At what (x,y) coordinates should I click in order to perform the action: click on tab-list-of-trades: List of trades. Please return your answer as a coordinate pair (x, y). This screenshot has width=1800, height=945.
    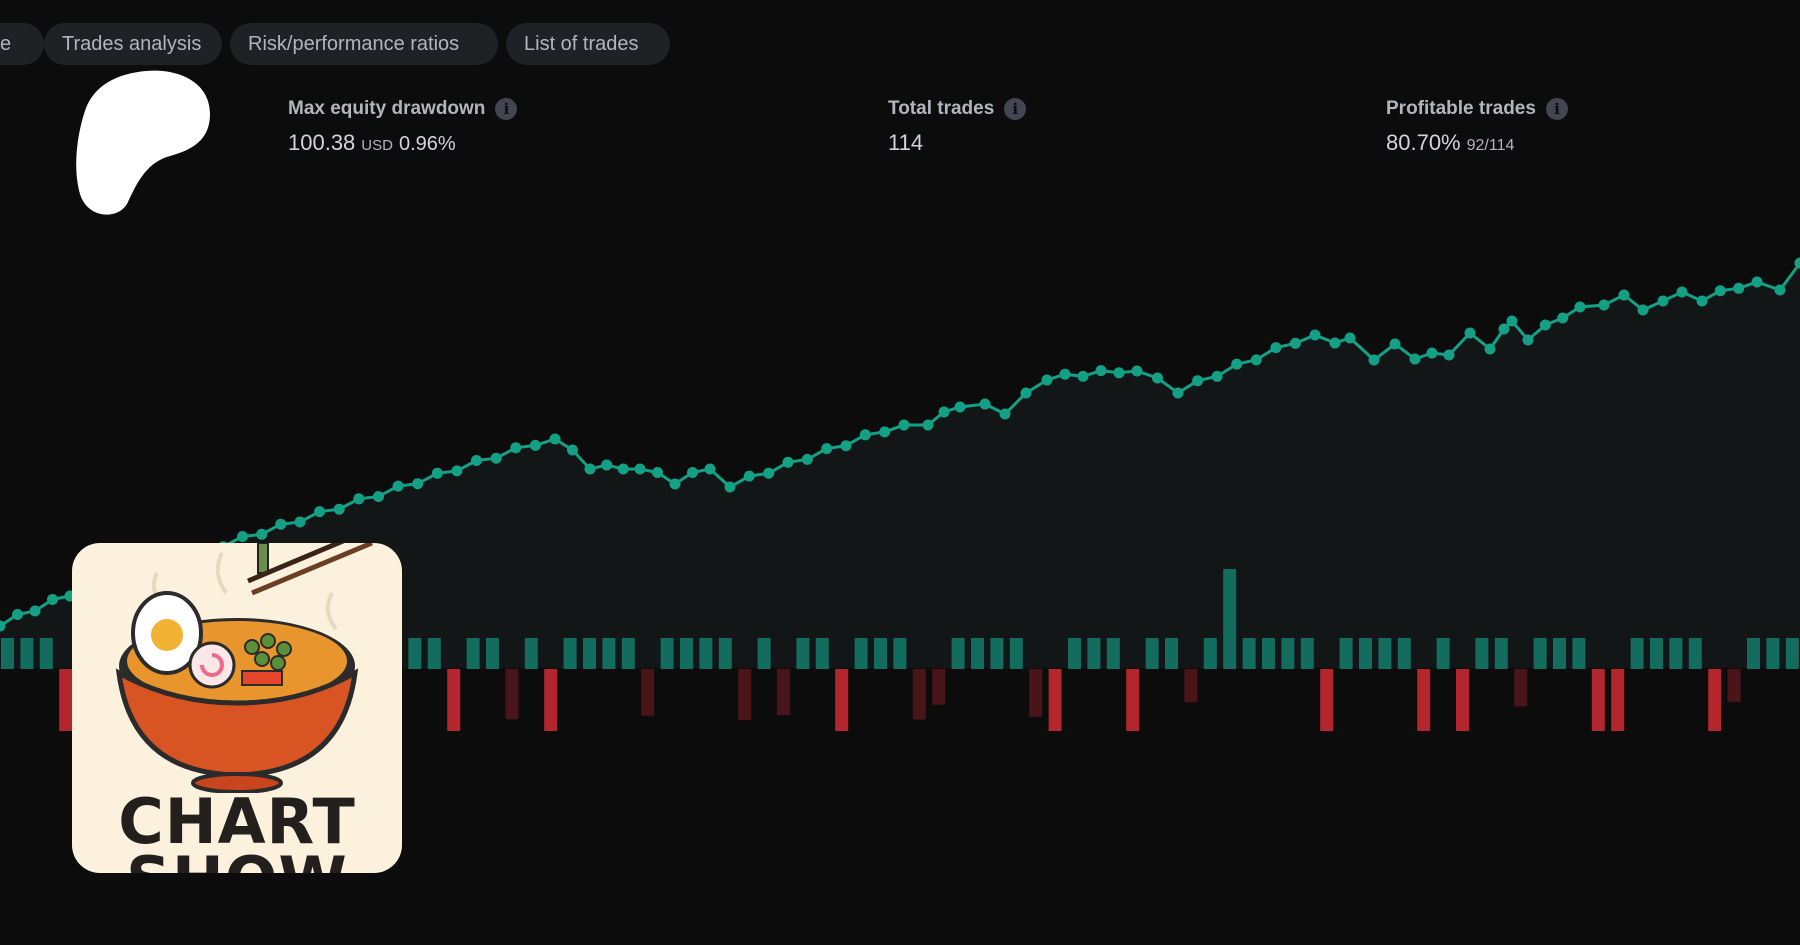
    Looking at the image, I should click on (588, 44).